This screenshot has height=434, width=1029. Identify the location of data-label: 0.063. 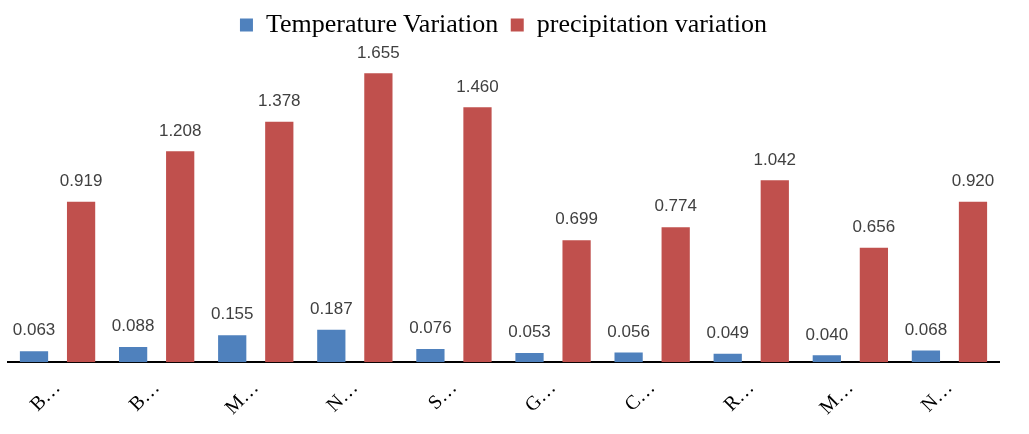
(34, 330).